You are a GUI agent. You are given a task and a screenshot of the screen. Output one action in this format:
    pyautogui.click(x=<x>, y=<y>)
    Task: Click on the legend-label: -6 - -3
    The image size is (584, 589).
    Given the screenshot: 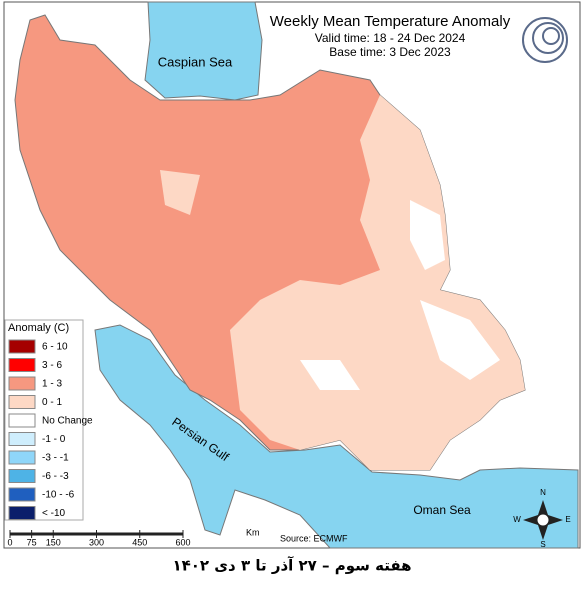 What is the action you would take?
    pyautogui.click(x=55, y=476)
    